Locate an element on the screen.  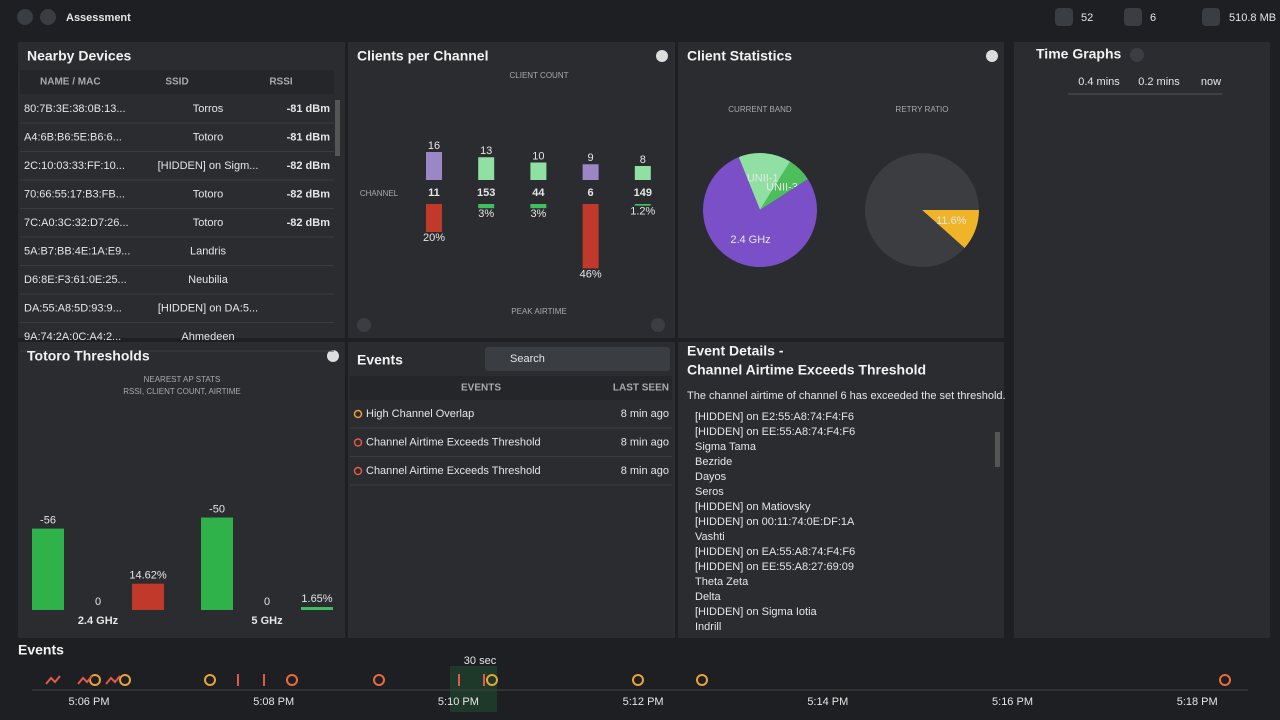
timeline is located at coordinates (640, 680).